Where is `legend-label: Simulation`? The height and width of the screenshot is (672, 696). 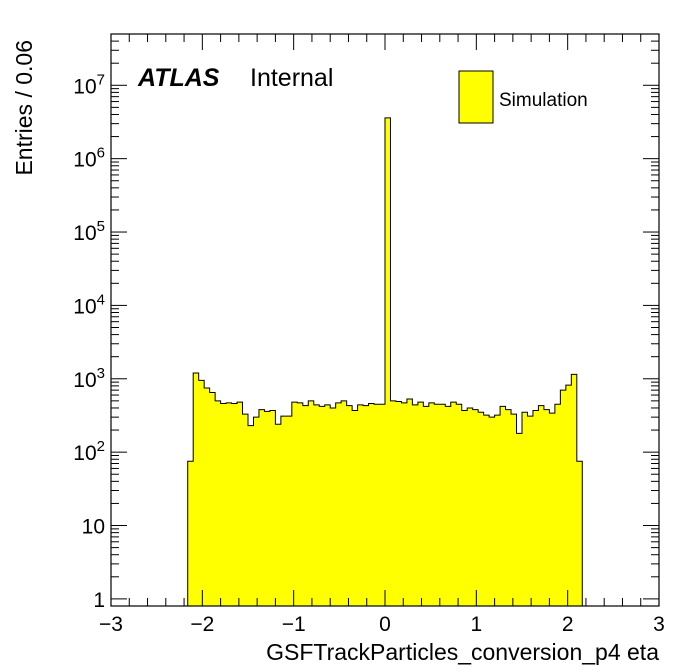
legend-label: Simulation is located at coordinates (543, 100).